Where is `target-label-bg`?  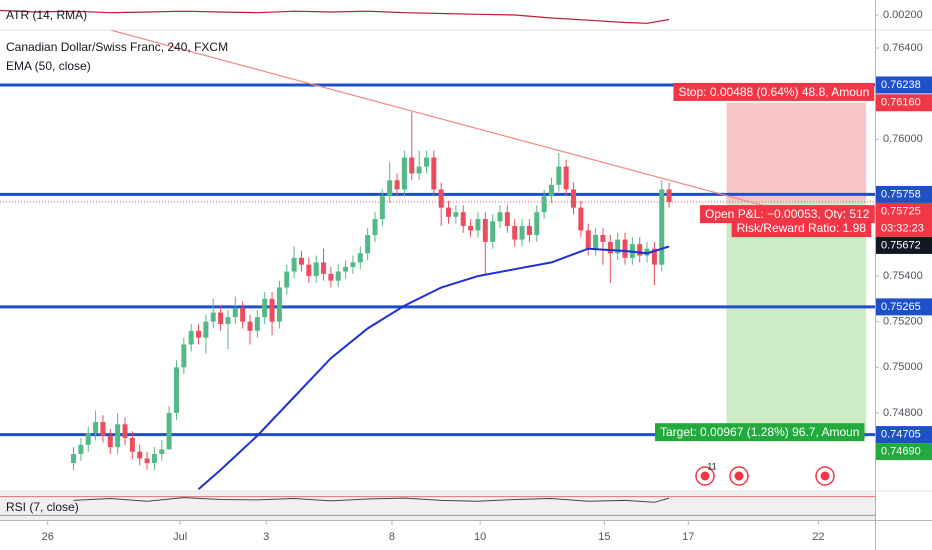
target-label-bg is located at coordinates (760, 432).